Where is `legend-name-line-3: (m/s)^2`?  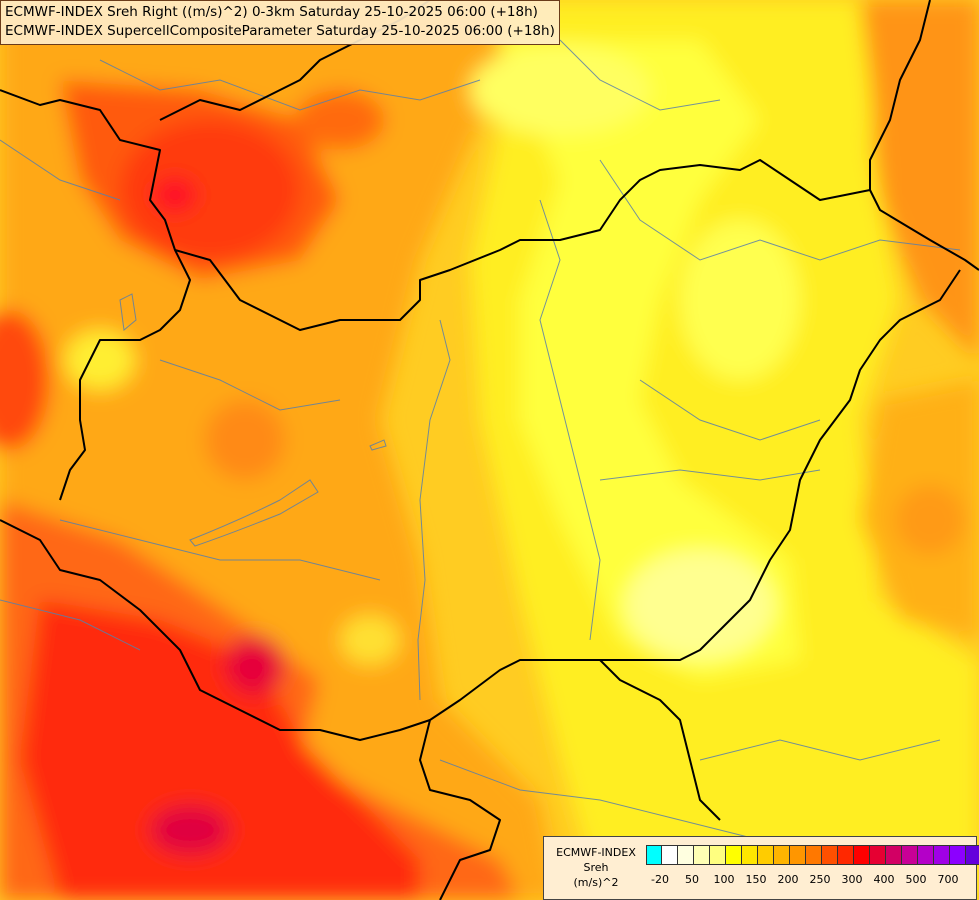
legend-name-line-3: (m/s)^2 is located at coordinates (596, 882).